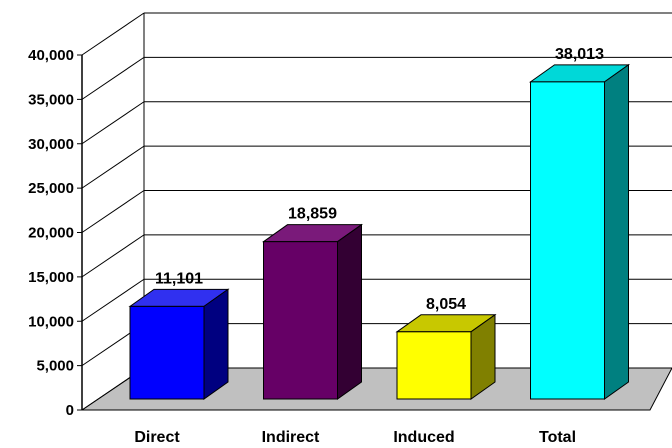 Image resolution: width=672 pixels, height=448 pixels. I want to click on bar-side-total, so click(616, 231).